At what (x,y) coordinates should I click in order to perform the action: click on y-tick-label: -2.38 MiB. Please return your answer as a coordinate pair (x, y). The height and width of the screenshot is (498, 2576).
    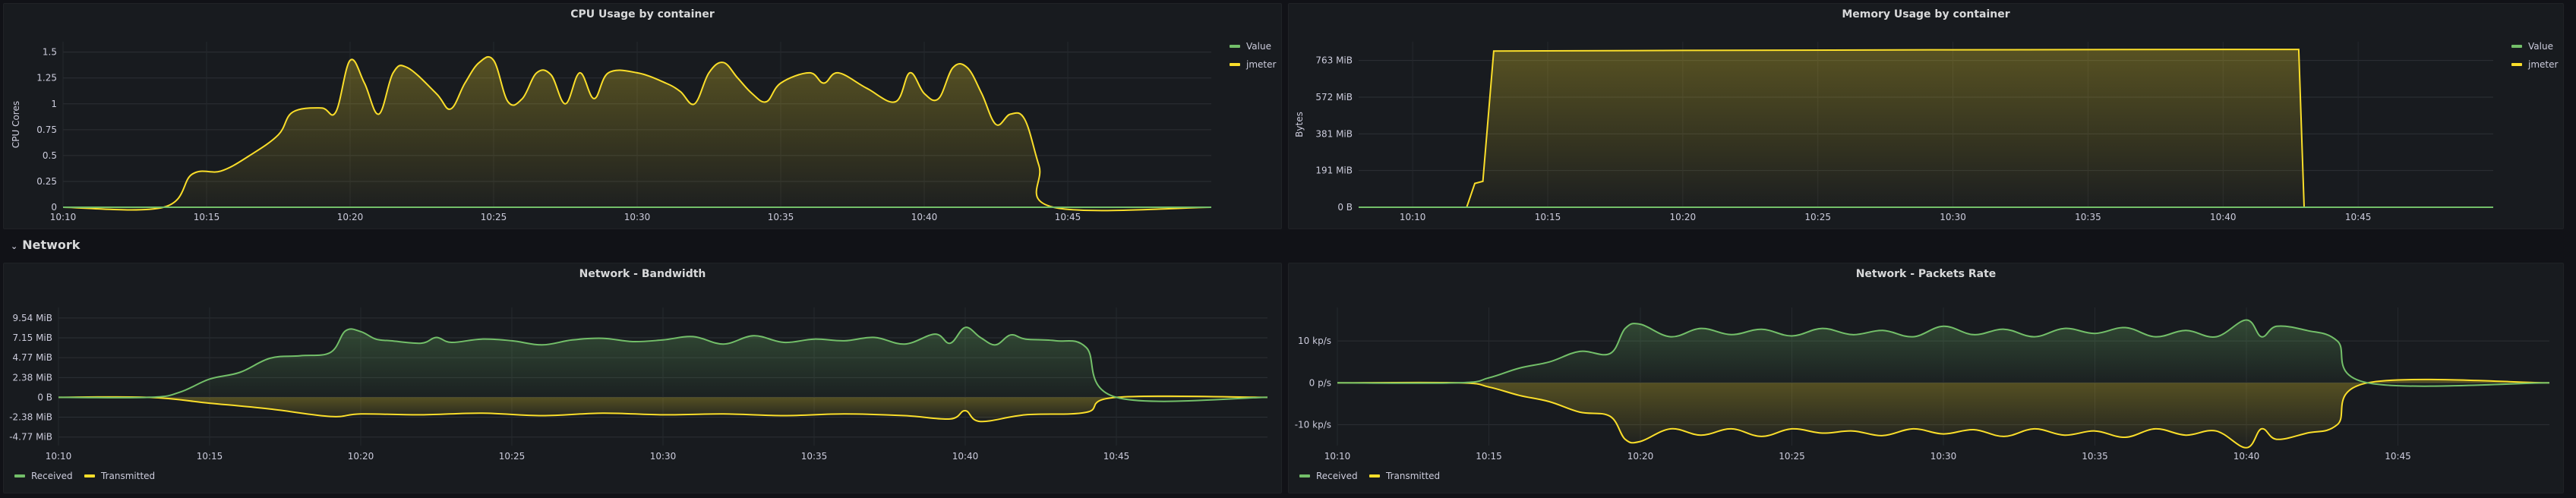
    Looking at the image, I should click on (30, 417).